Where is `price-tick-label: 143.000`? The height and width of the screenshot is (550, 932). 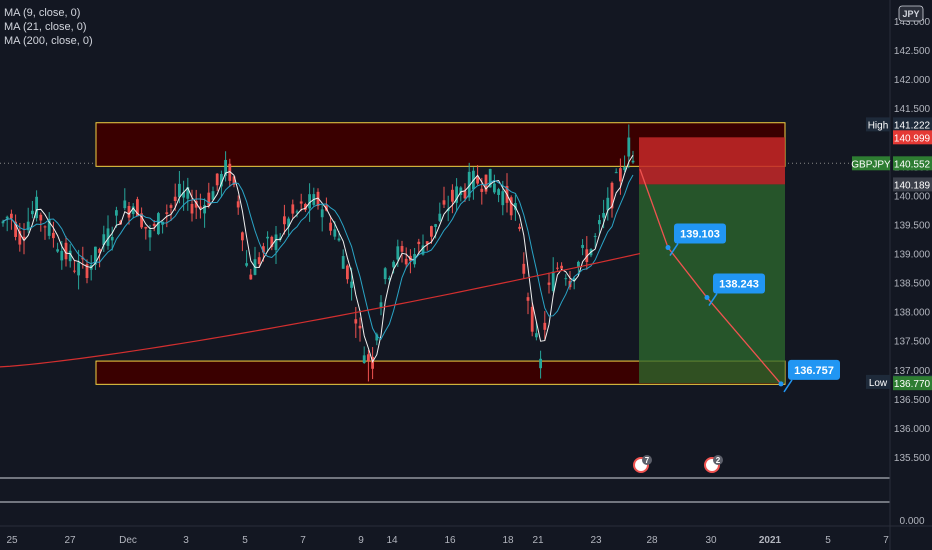
price-tick-label: 143.000 is located at coordinates (912, 22).